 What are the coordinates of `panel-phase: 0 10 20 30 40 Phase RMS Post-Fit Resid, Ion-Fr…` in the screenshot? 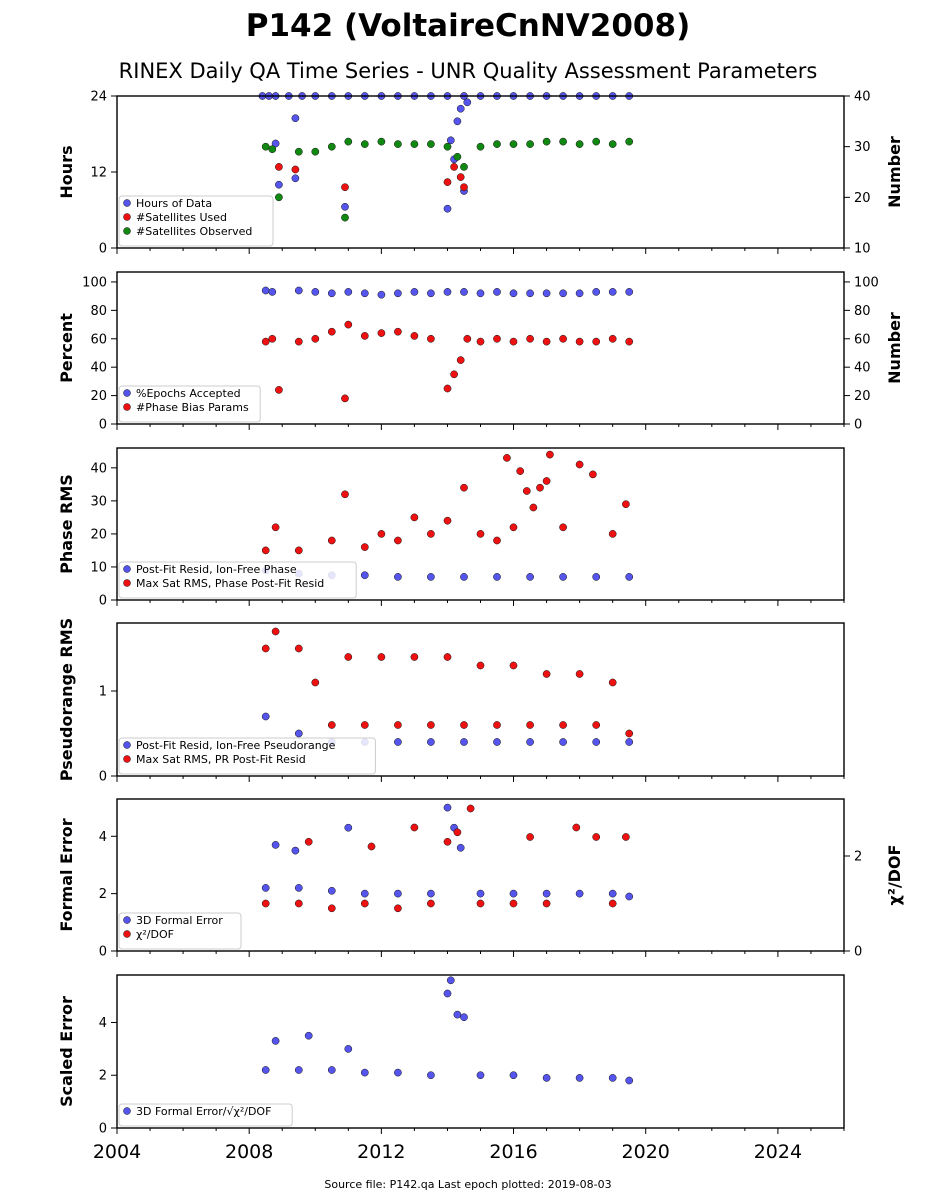 It's located at (451, 528).